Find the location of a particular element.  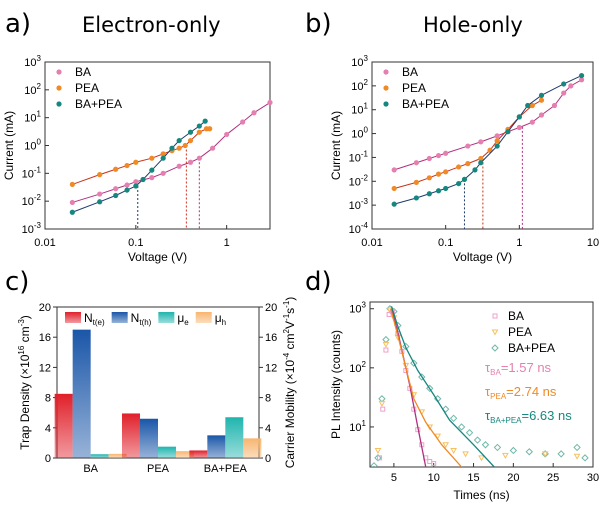

panel-label-d: d) is located at coordinates (318, 282).